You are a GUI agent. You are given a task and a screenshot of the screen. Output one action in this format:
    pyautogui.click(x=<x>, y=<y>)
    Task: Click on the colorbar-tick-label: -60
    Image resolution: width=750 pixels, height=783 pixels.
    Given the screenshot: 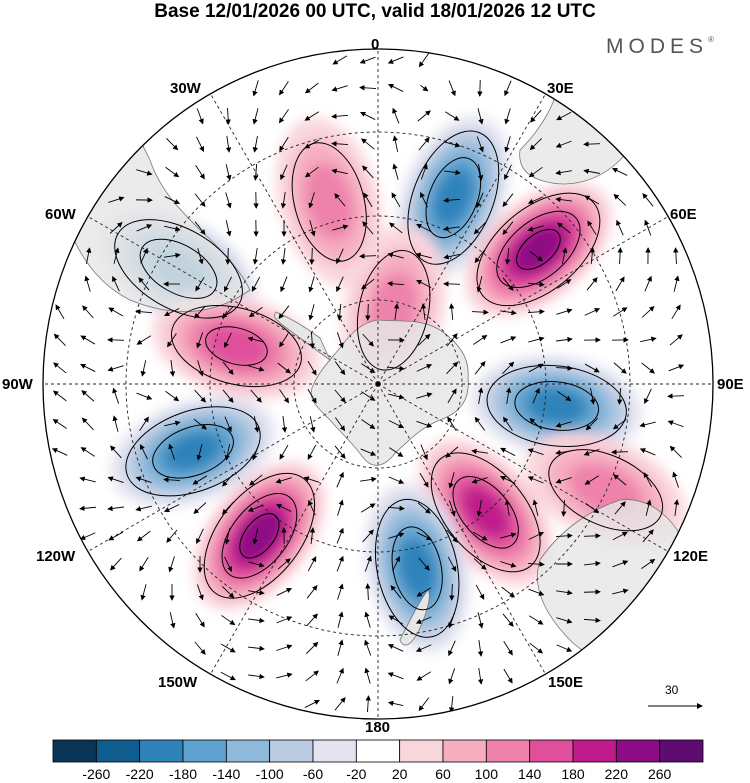 What is the action you would take?
    pyautogui.click(x=313, y=774)
    